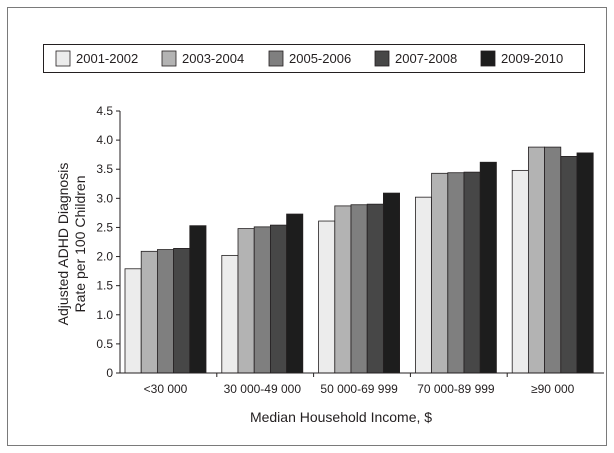 This screenshot has width=614, height=453. I want to click on y-tick-label: 2.5, so click(104, 227).